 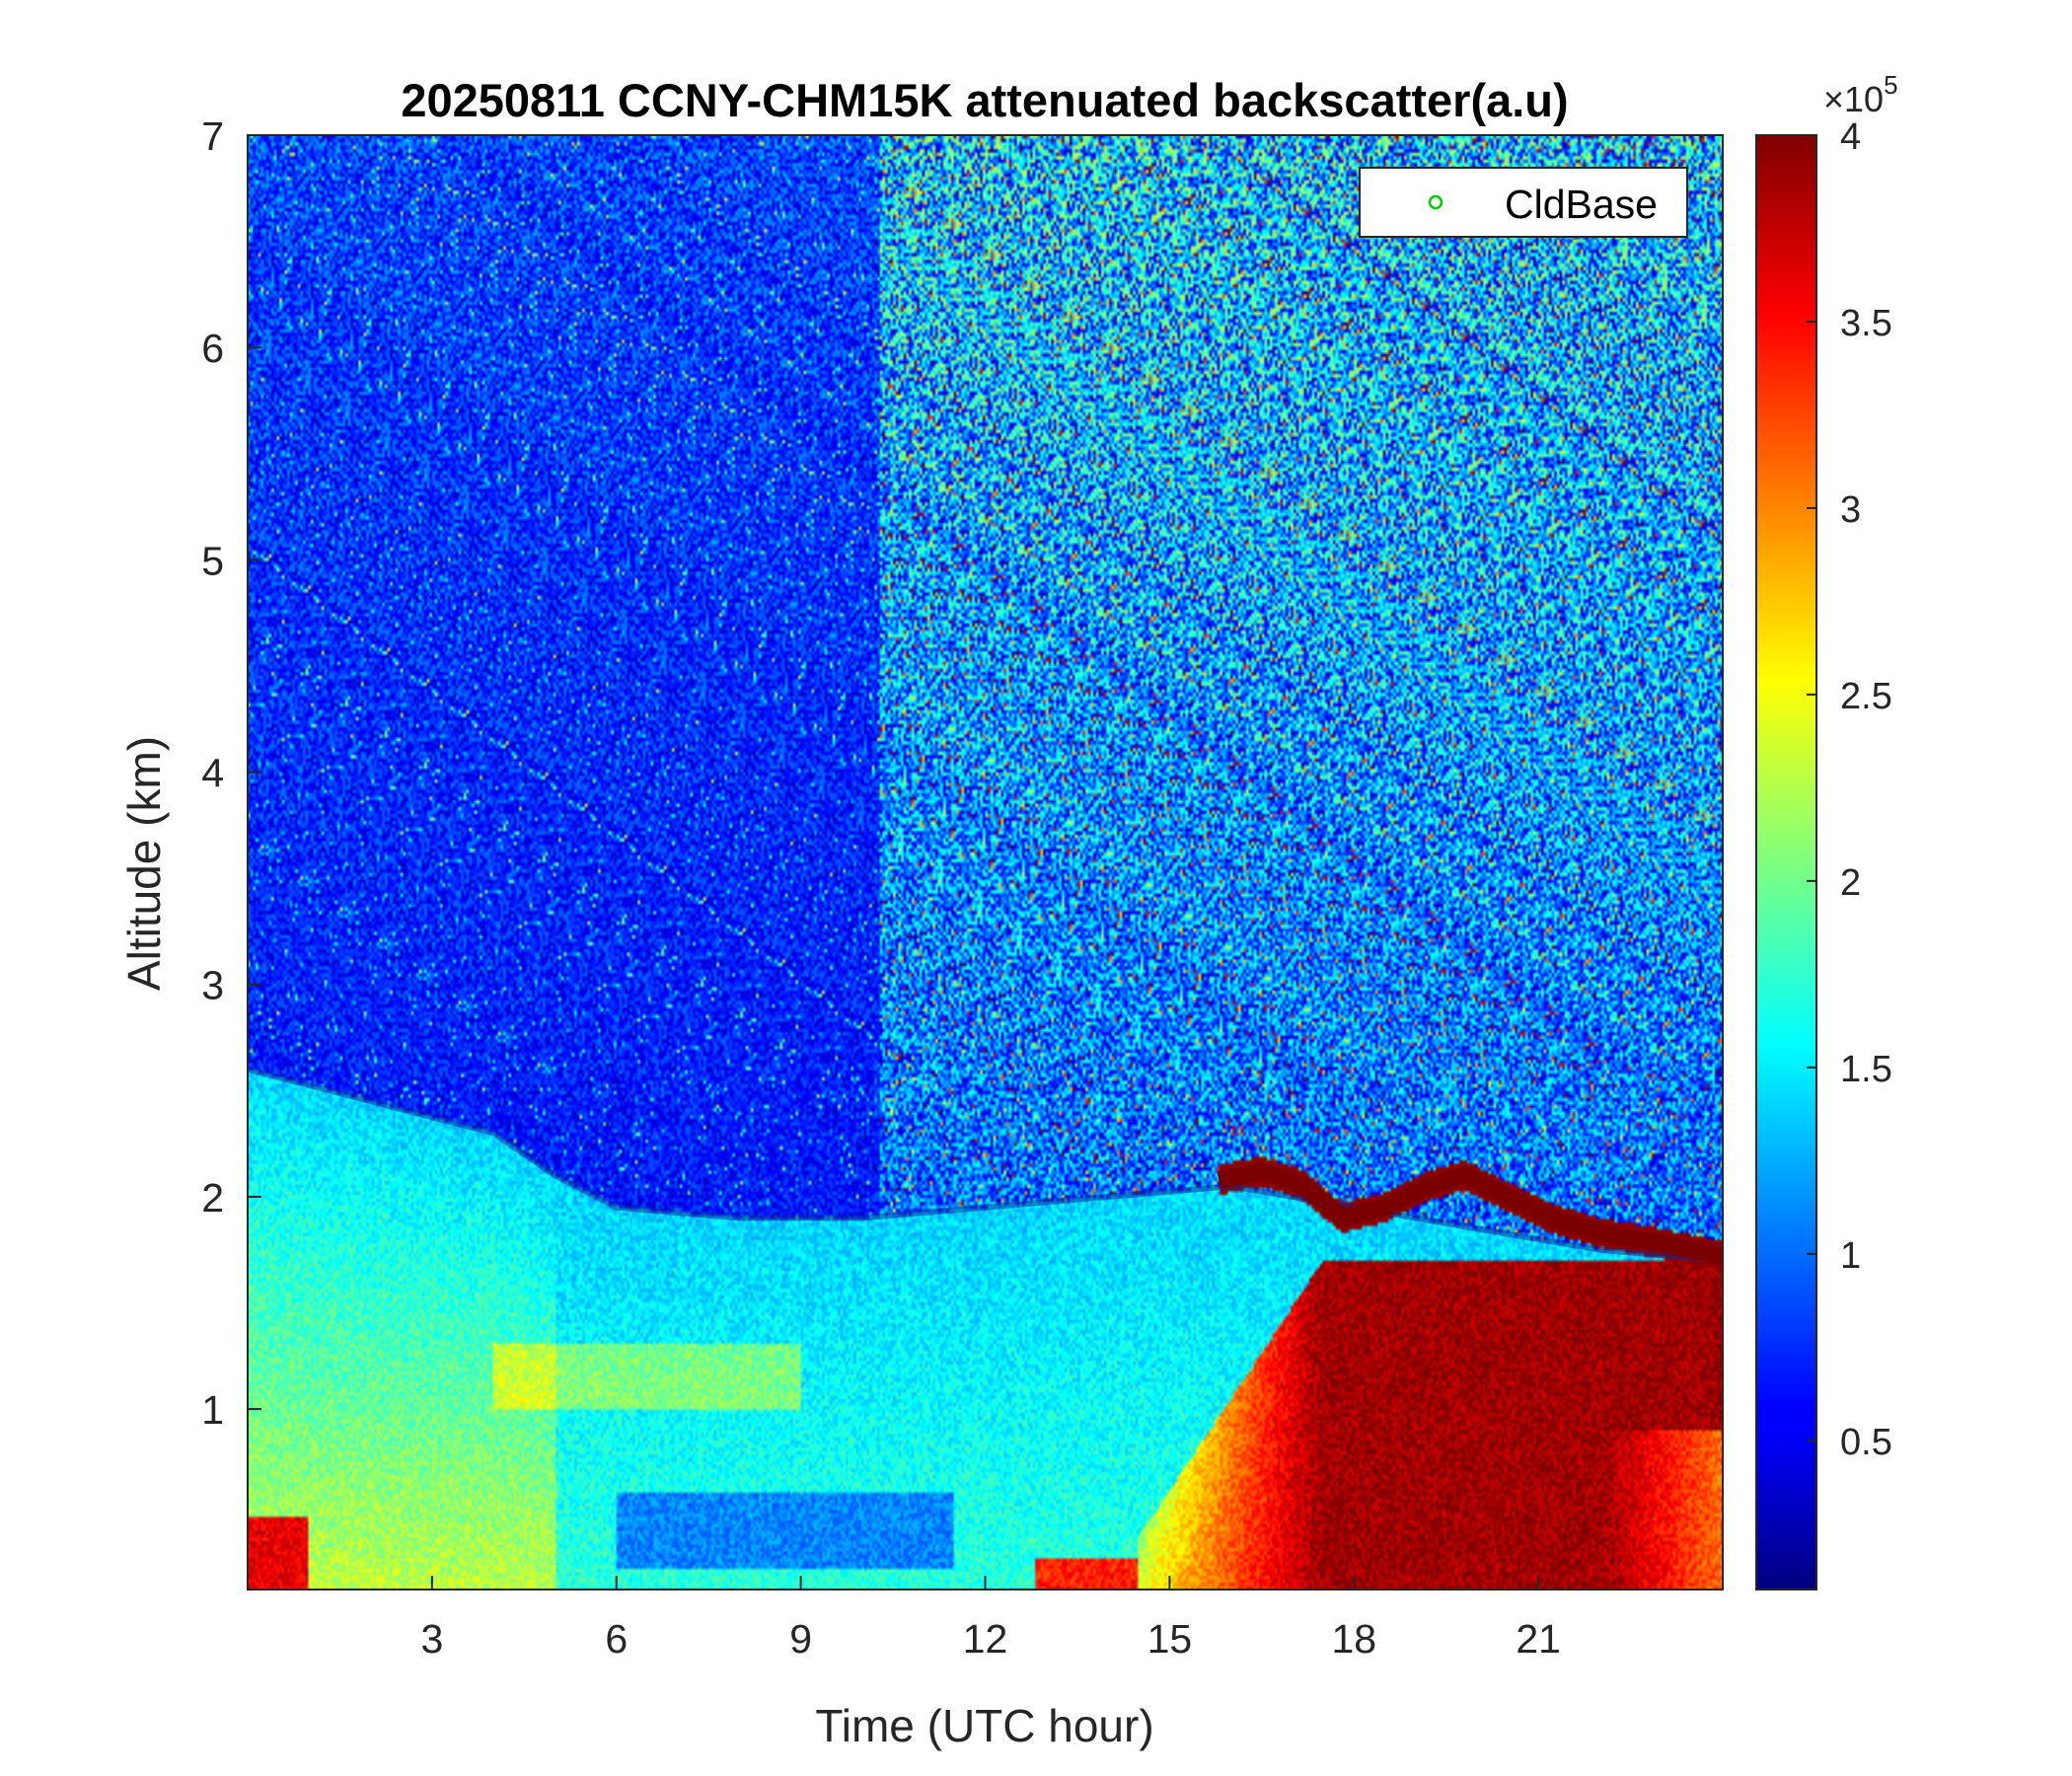 What do you see at coordinates (213, 1410) in the screenshot?
I see `y-tick-label: 1` at bounding box center [213, 1410].